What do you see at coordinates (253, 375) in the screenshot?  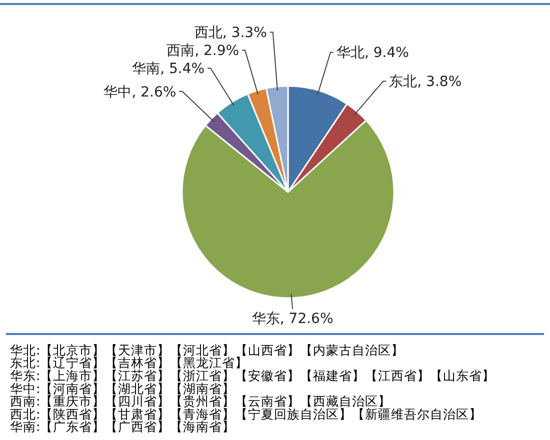 I see `text: 华东:【上海市】【江苏省】【浙江省】【安徽省】【福建省】【江西省】【山东省】` at bounding box center [253, 375].